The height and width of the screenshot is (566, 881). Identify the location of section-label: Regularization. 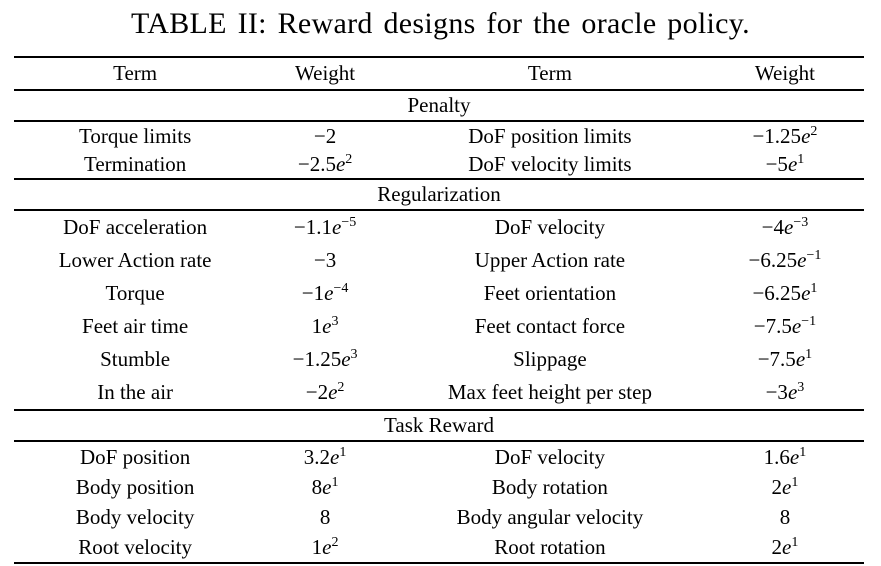
(439, 194).